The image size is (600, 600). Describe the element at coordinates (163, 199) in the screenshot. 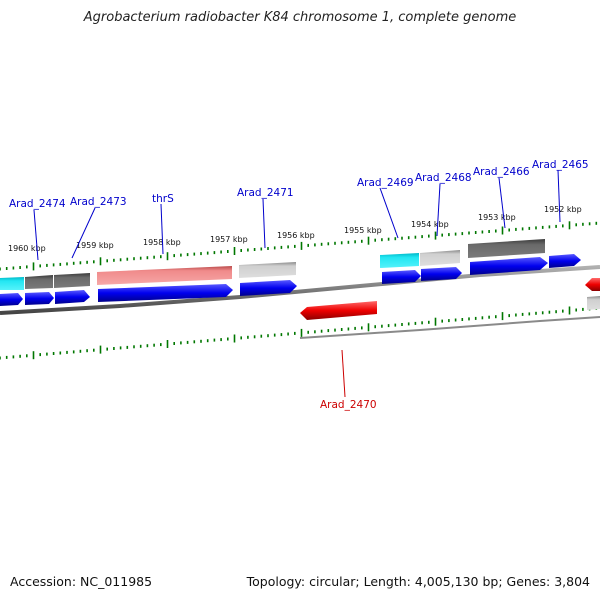

I see `gene-label-thrs: thrS` at that location.